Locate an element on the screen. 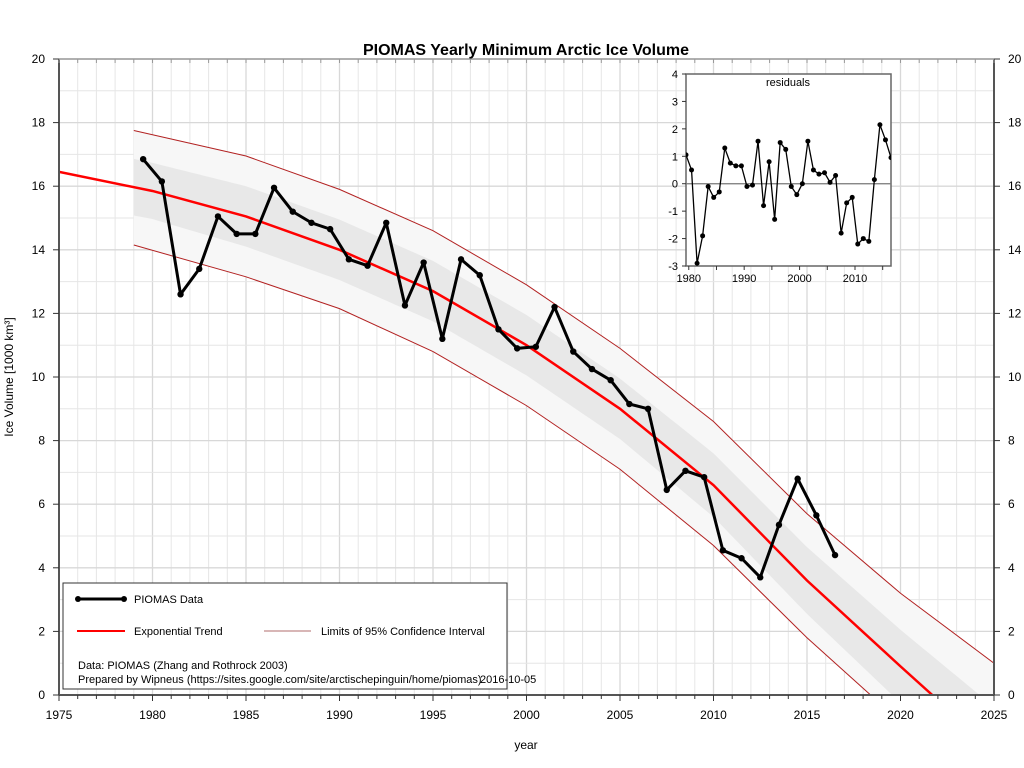  y-tick-label-left: 16 is located at coordinates (39, 186).